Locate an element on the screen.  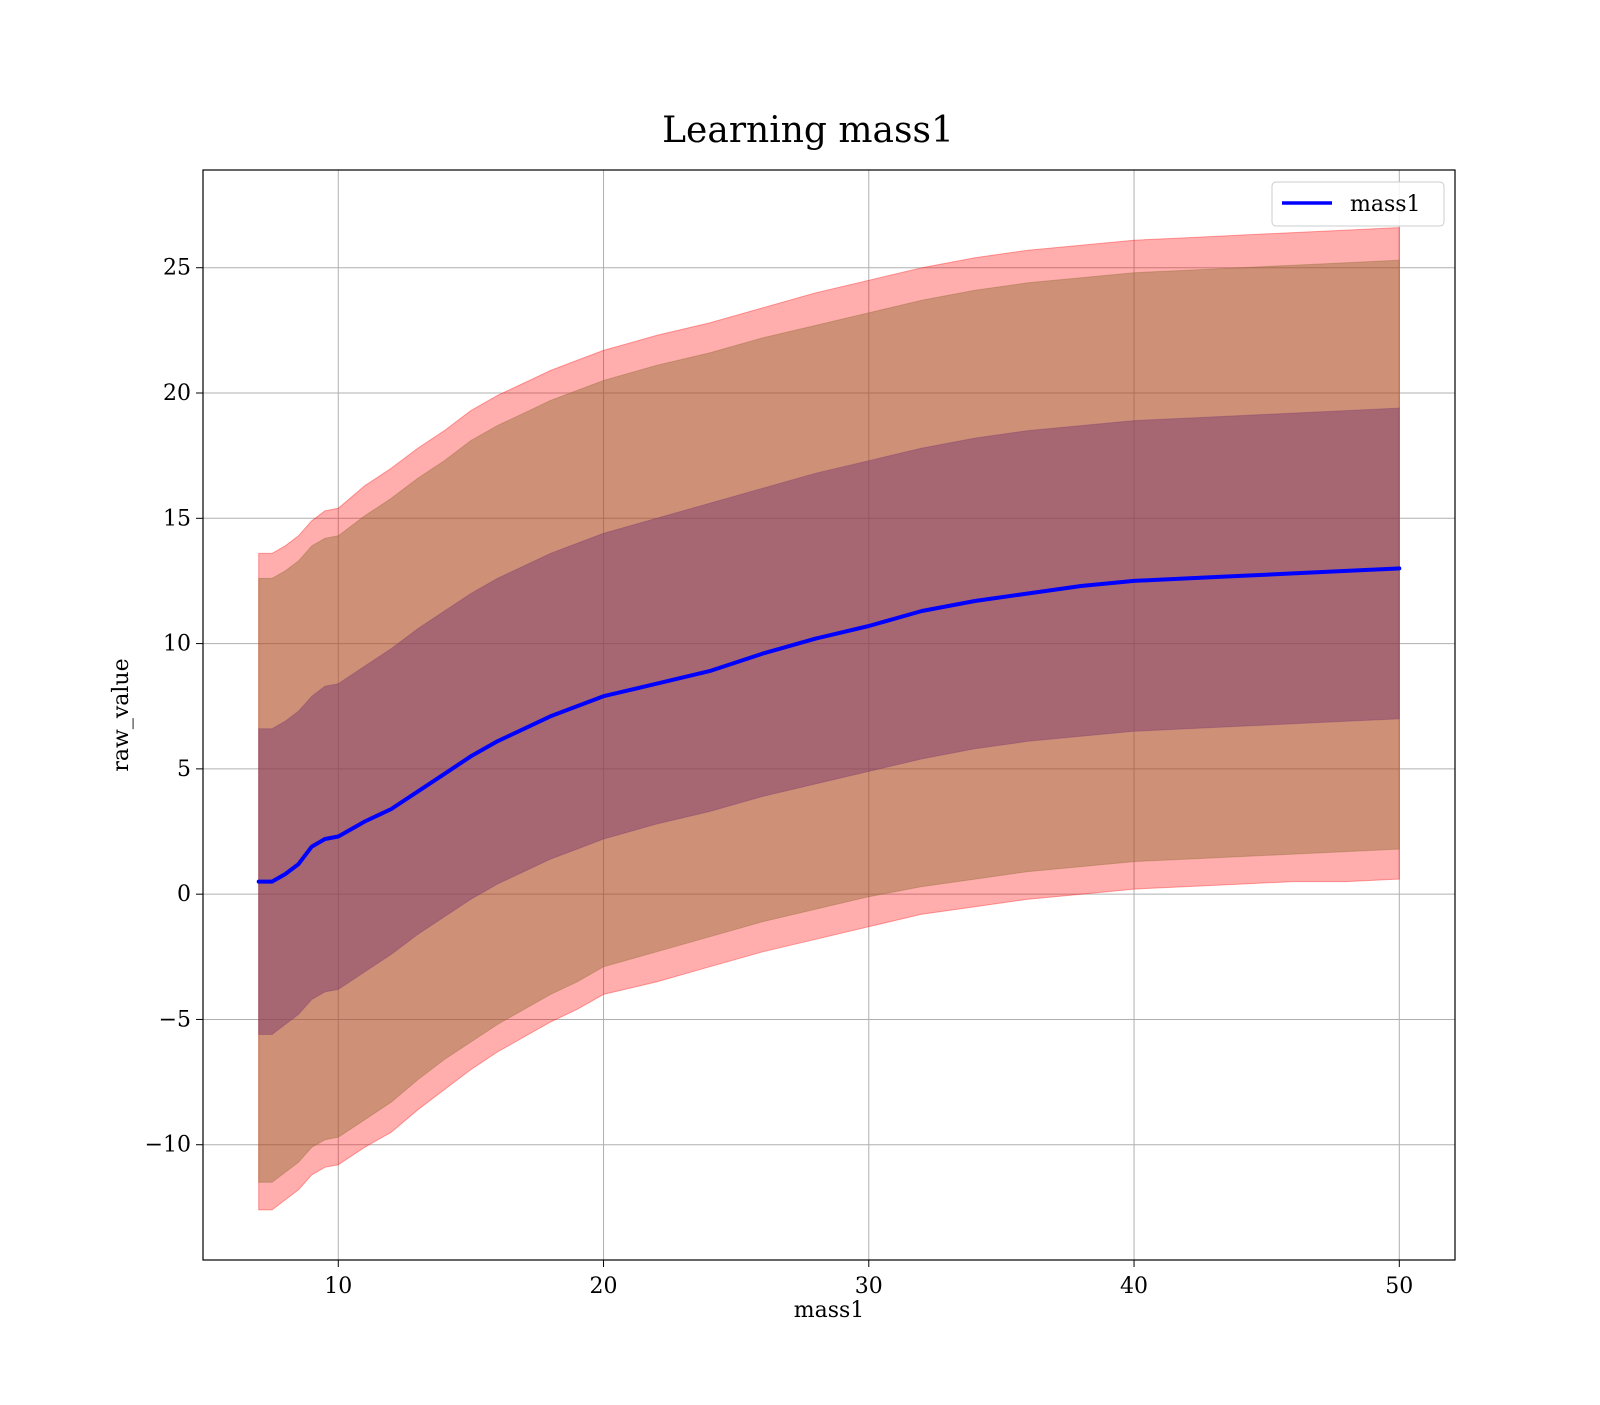
y-ticks: −10 −5 0 5 10 15 20 25 is located at coordinates (174, 707).